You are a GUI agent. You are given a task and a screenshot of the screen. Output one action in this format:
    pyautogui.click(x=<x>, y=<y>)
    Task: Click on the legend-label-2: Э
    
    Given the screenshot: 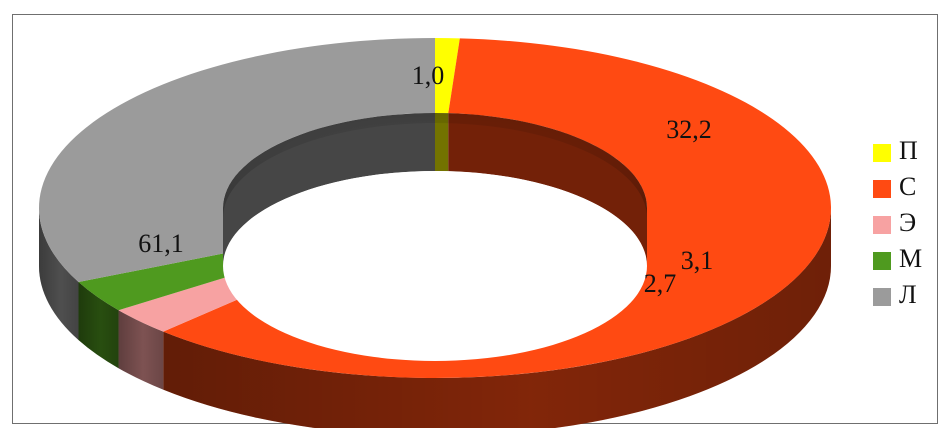 What is the action you would take?
    pyautogui.click(x=907, y=222)
    